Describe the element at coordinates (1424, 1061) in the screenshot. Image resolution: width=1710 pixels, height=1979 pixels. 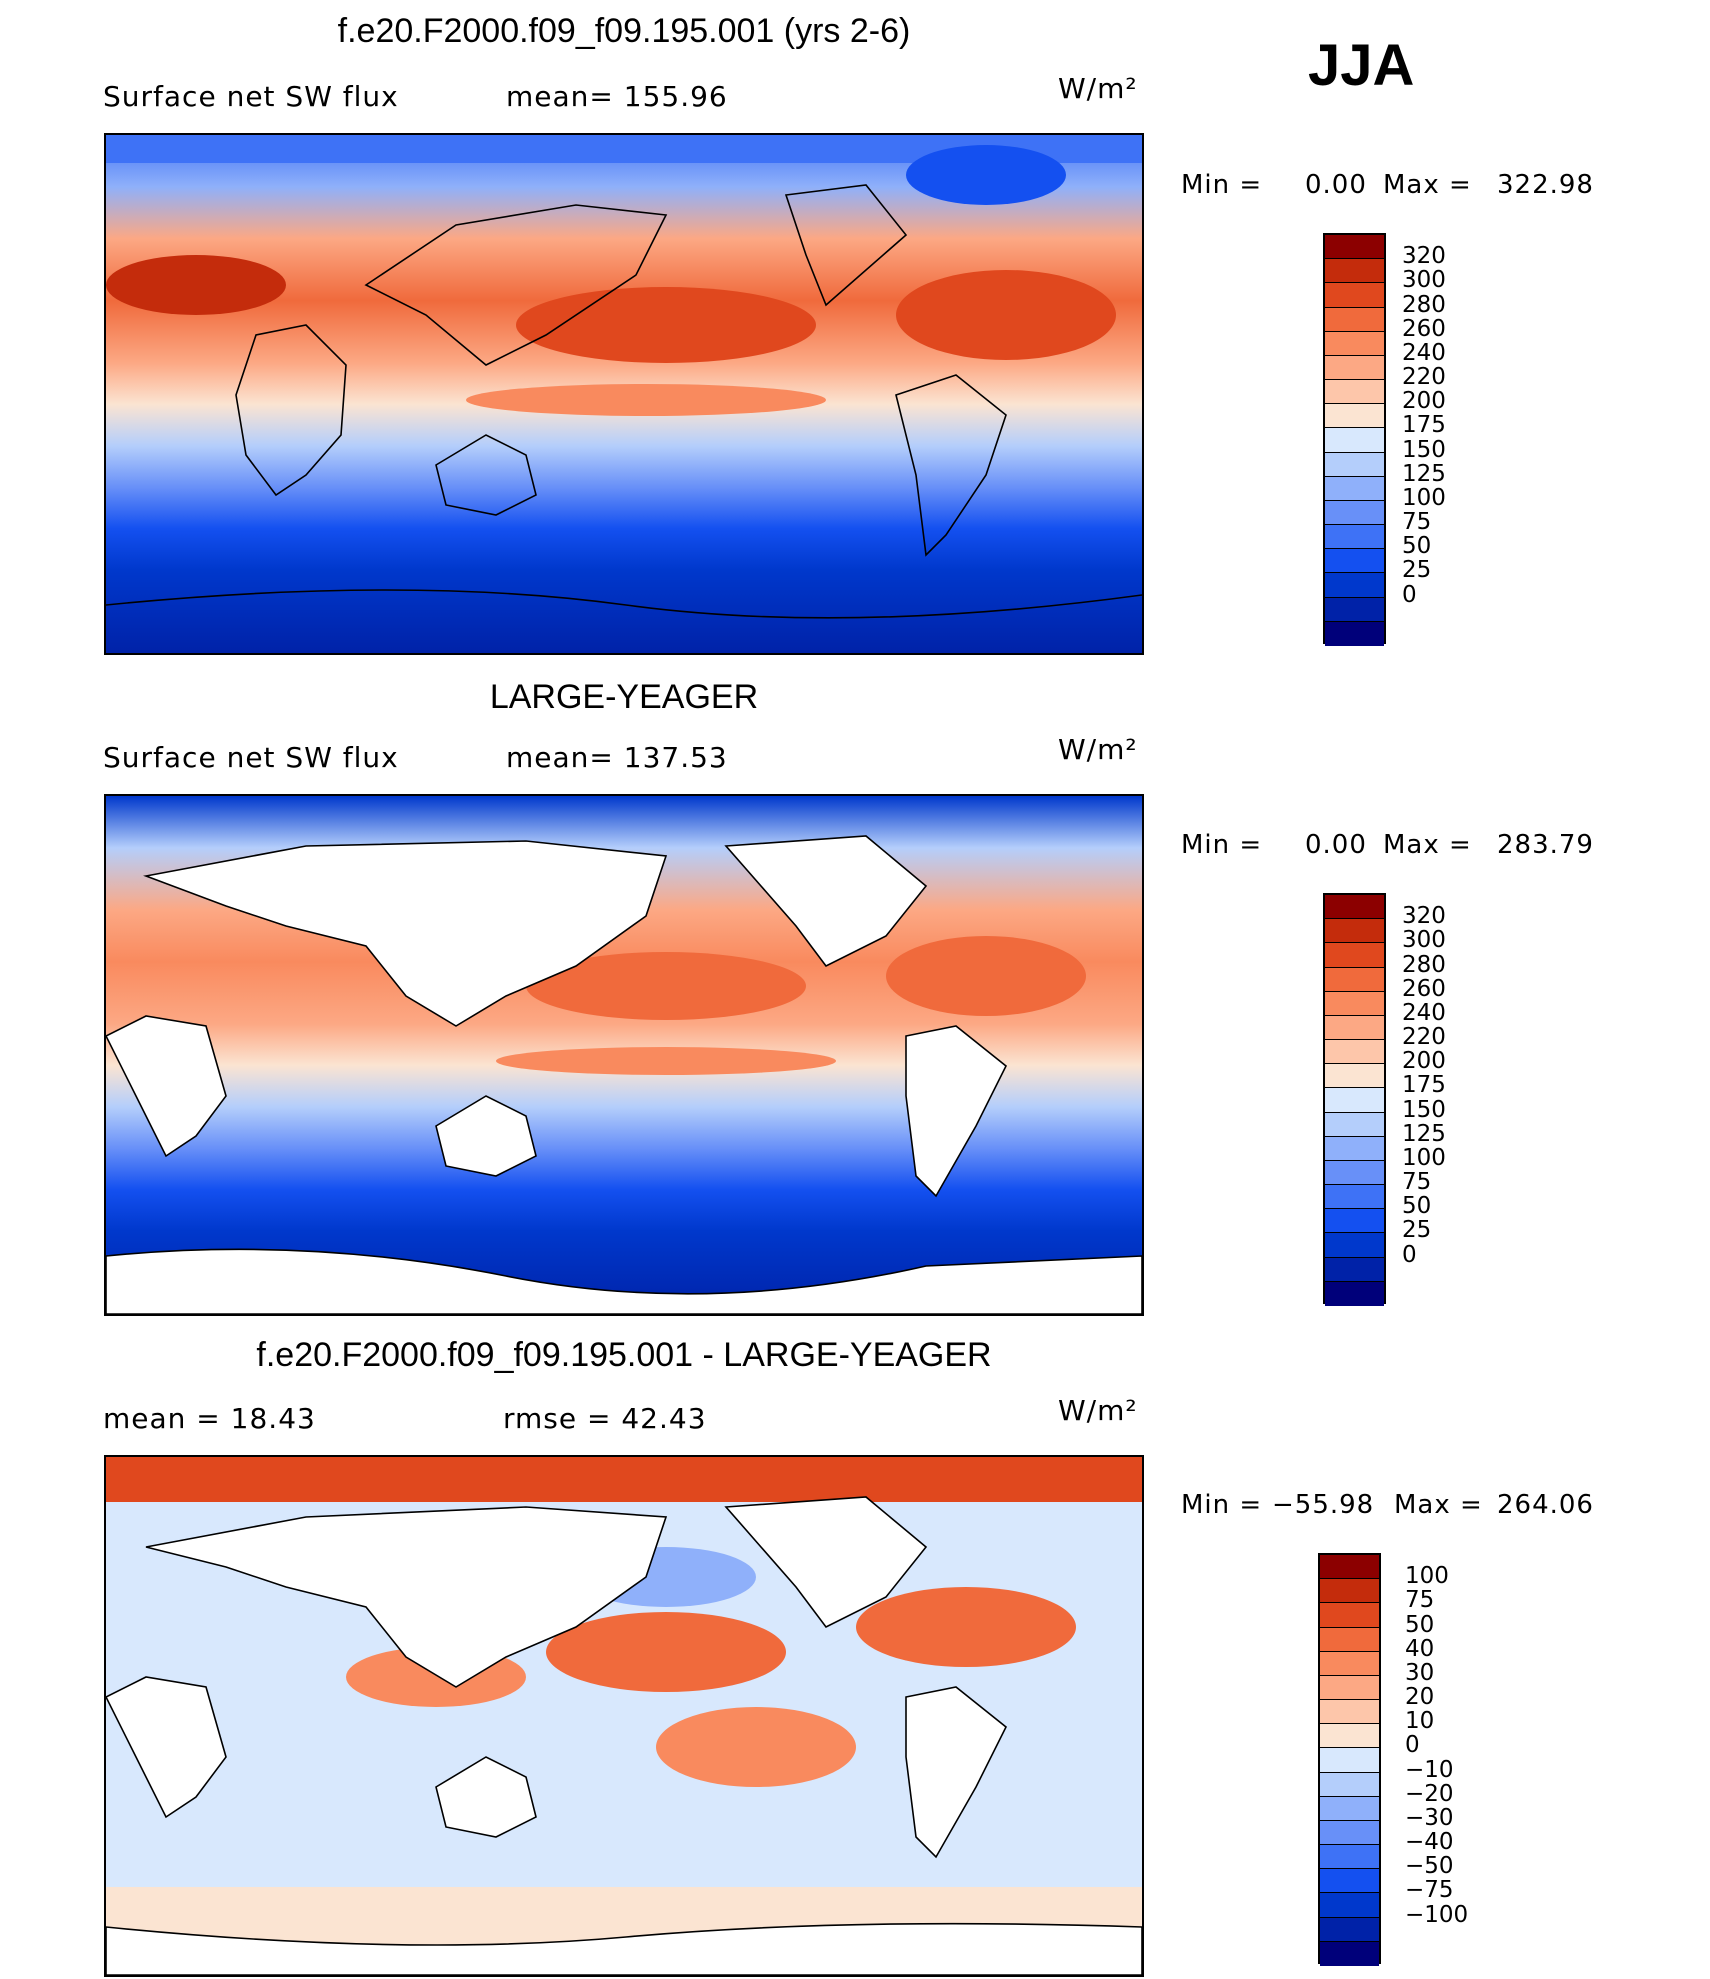
I see `colorbar-tick-label: 200` at that location.